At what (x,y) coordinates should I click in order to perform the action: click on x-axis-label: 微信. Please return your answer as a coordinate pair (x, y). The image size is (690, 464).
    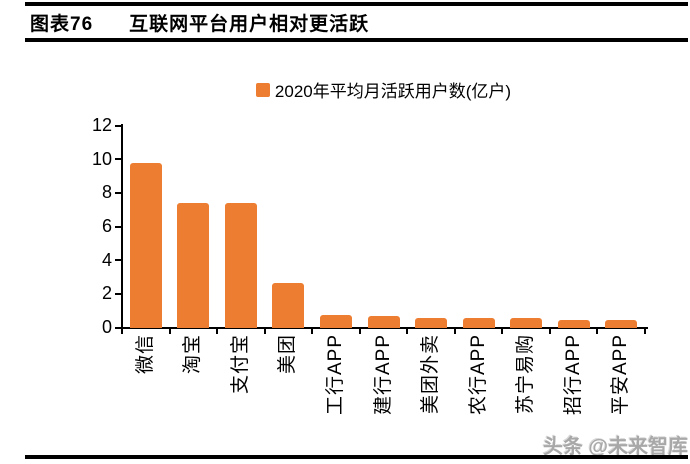
    Looking at the image, I should click on (145, 354).